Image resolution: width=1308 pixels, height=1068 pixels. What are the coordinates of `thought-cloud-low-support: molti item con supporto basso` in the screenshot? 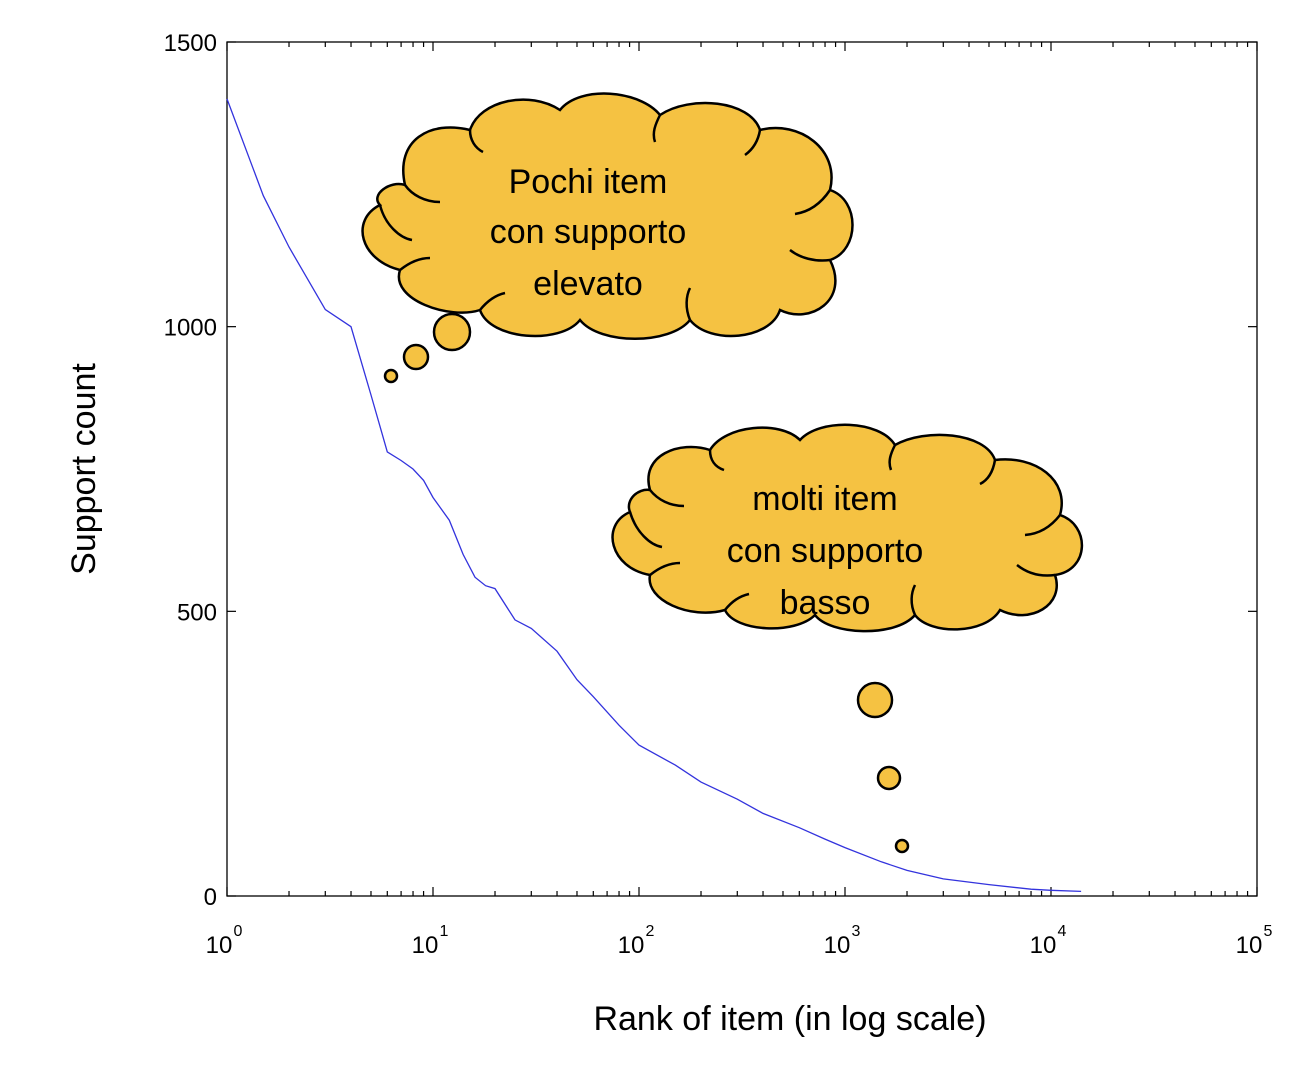 It's located at (847, 638).